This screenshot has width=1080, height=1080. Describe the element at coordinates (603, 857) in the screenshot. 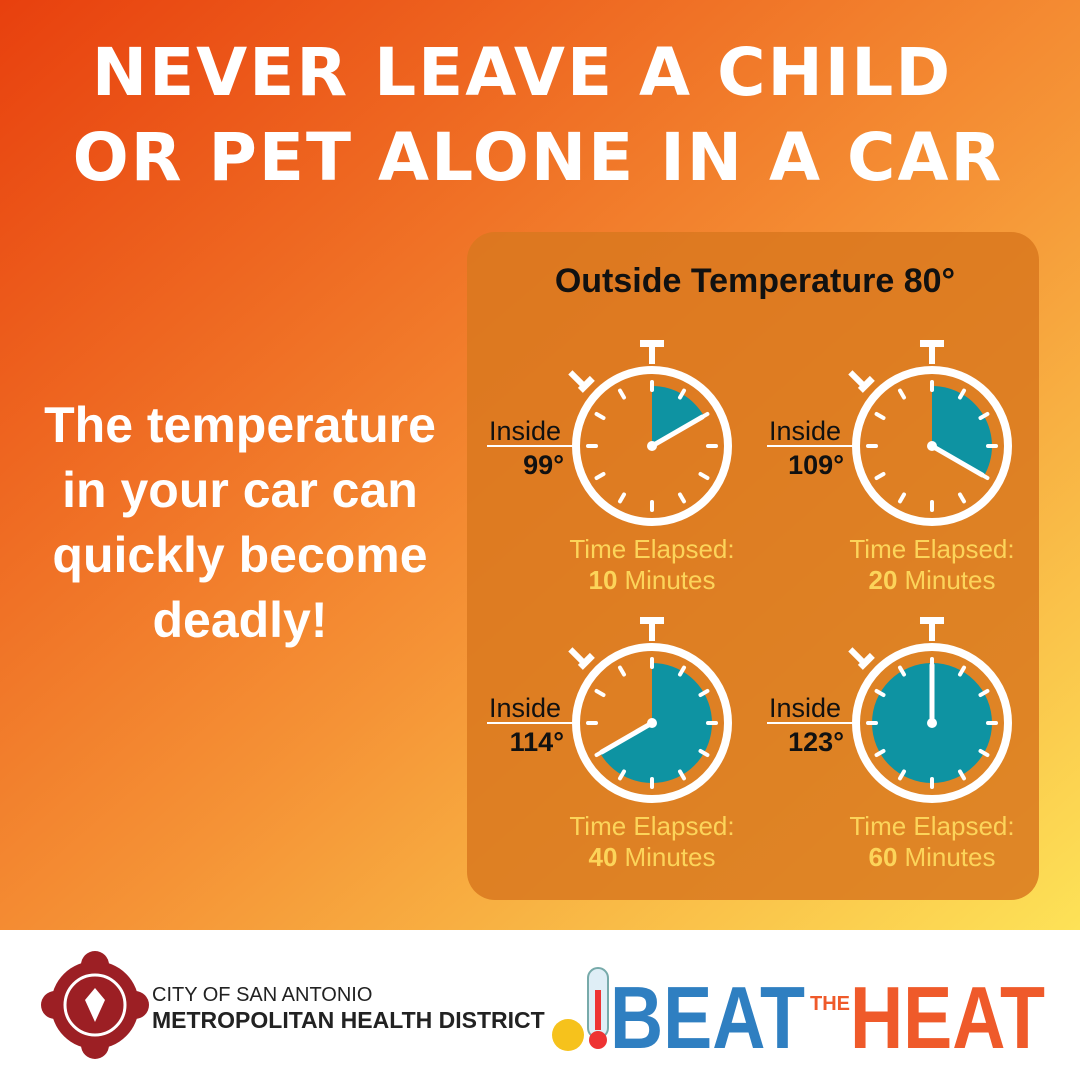

I see `elapsed-minutes: 40` at that location.